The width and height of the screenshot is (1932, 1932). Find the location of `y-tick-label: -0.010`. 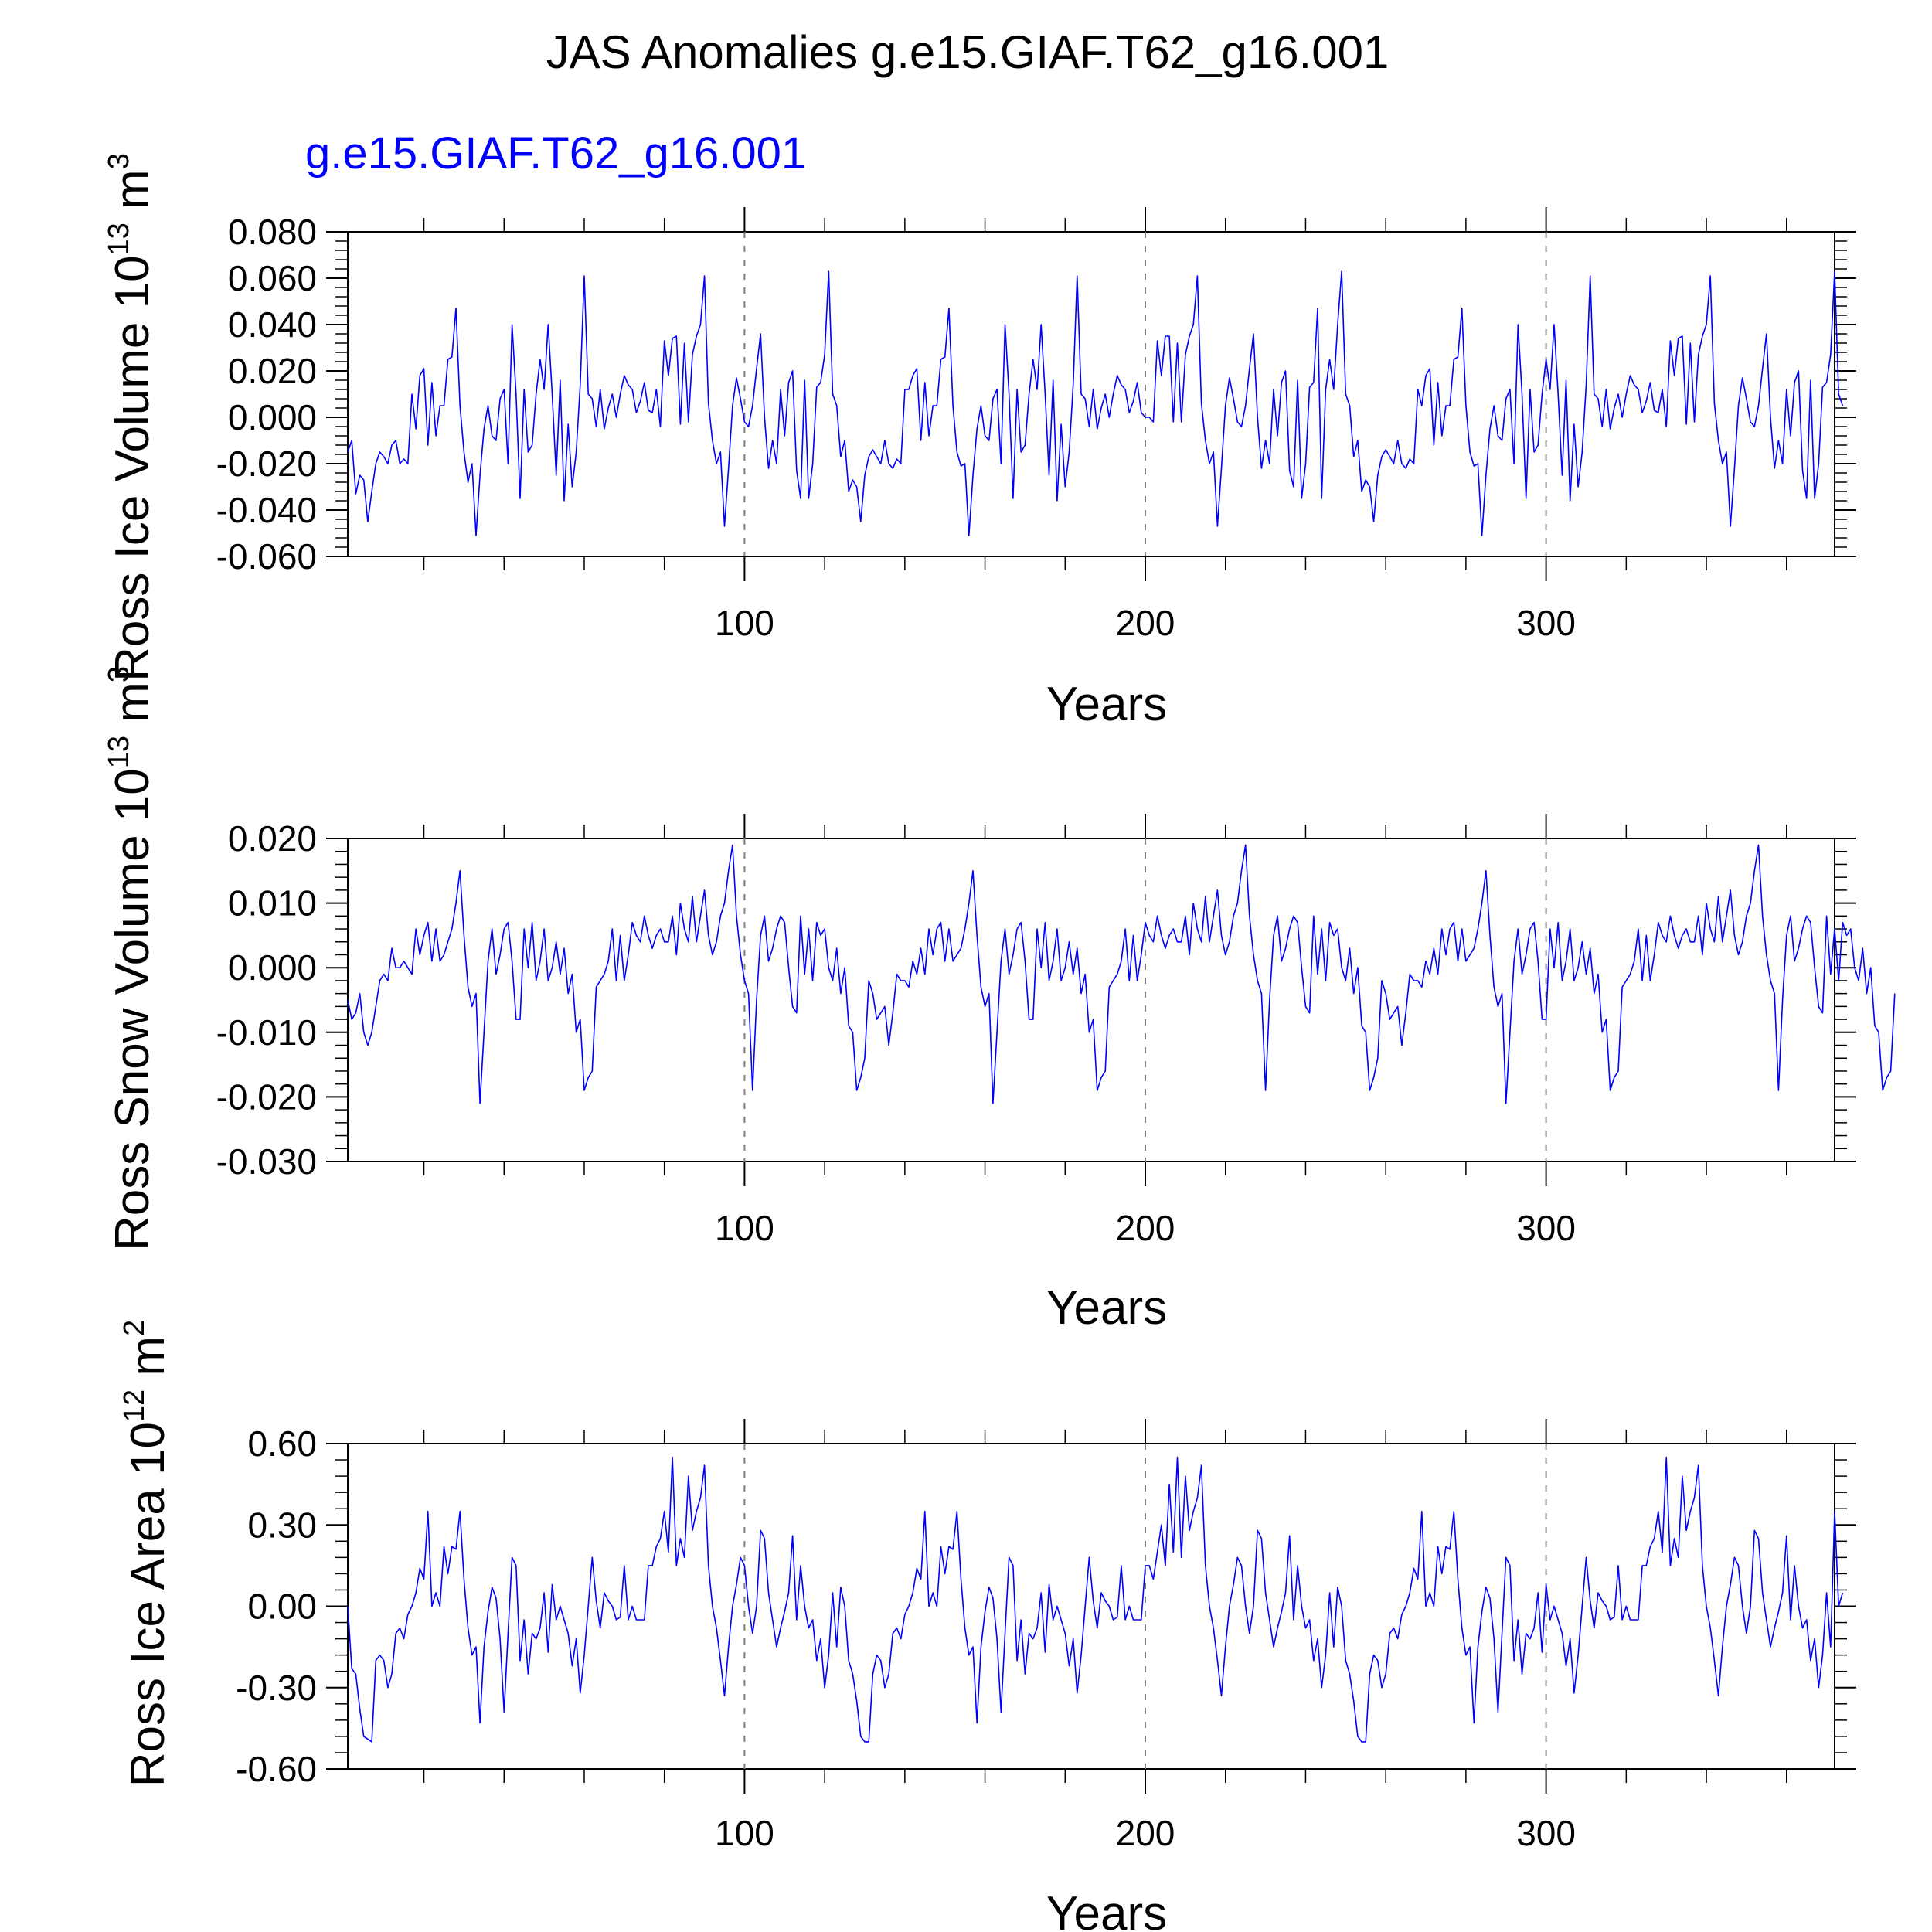

y-tick-label: -0.010 is located at coordinates (266, 1033).